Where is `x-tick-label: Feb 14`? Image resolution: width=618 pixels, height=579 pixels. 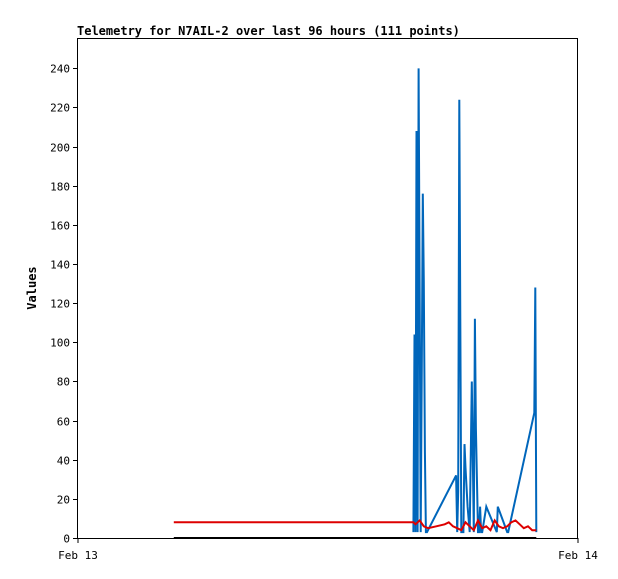 x-tick-label: Feb 14 is located at coordinates (578, 555).